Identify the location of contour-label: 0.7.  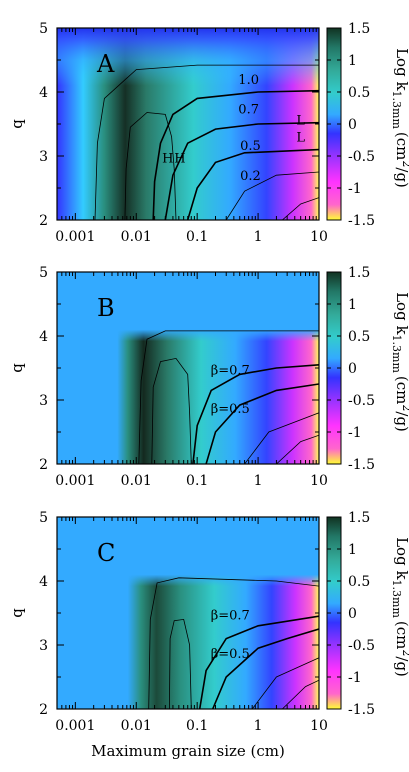
(248, 109).